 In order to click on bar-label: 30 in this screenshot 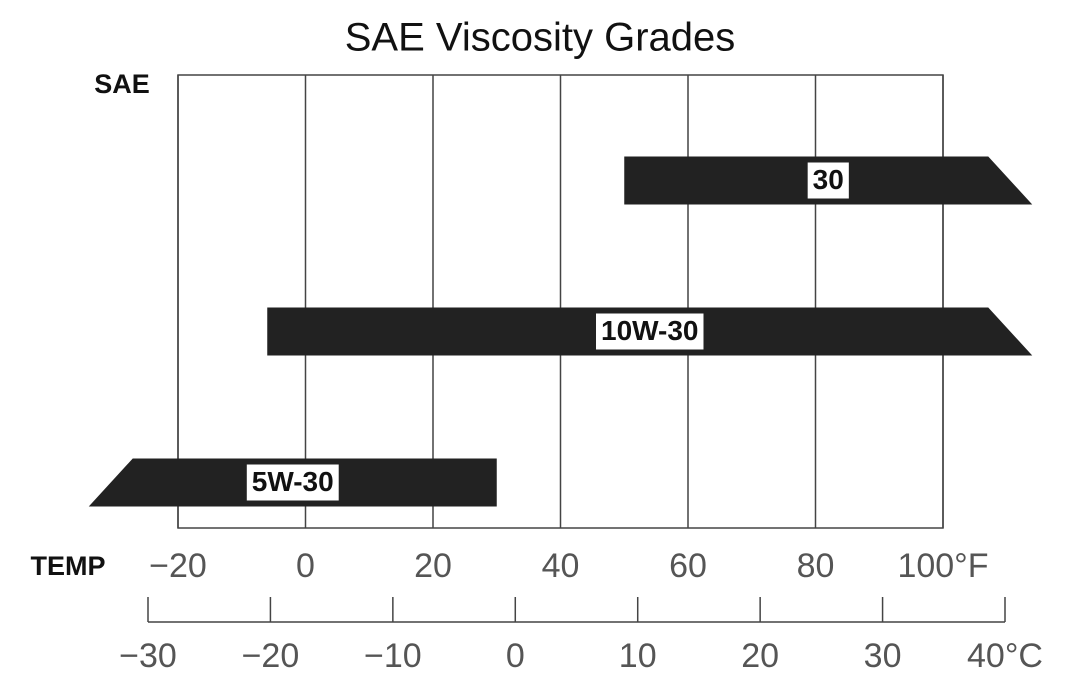, I will do `click(828, 179)`.